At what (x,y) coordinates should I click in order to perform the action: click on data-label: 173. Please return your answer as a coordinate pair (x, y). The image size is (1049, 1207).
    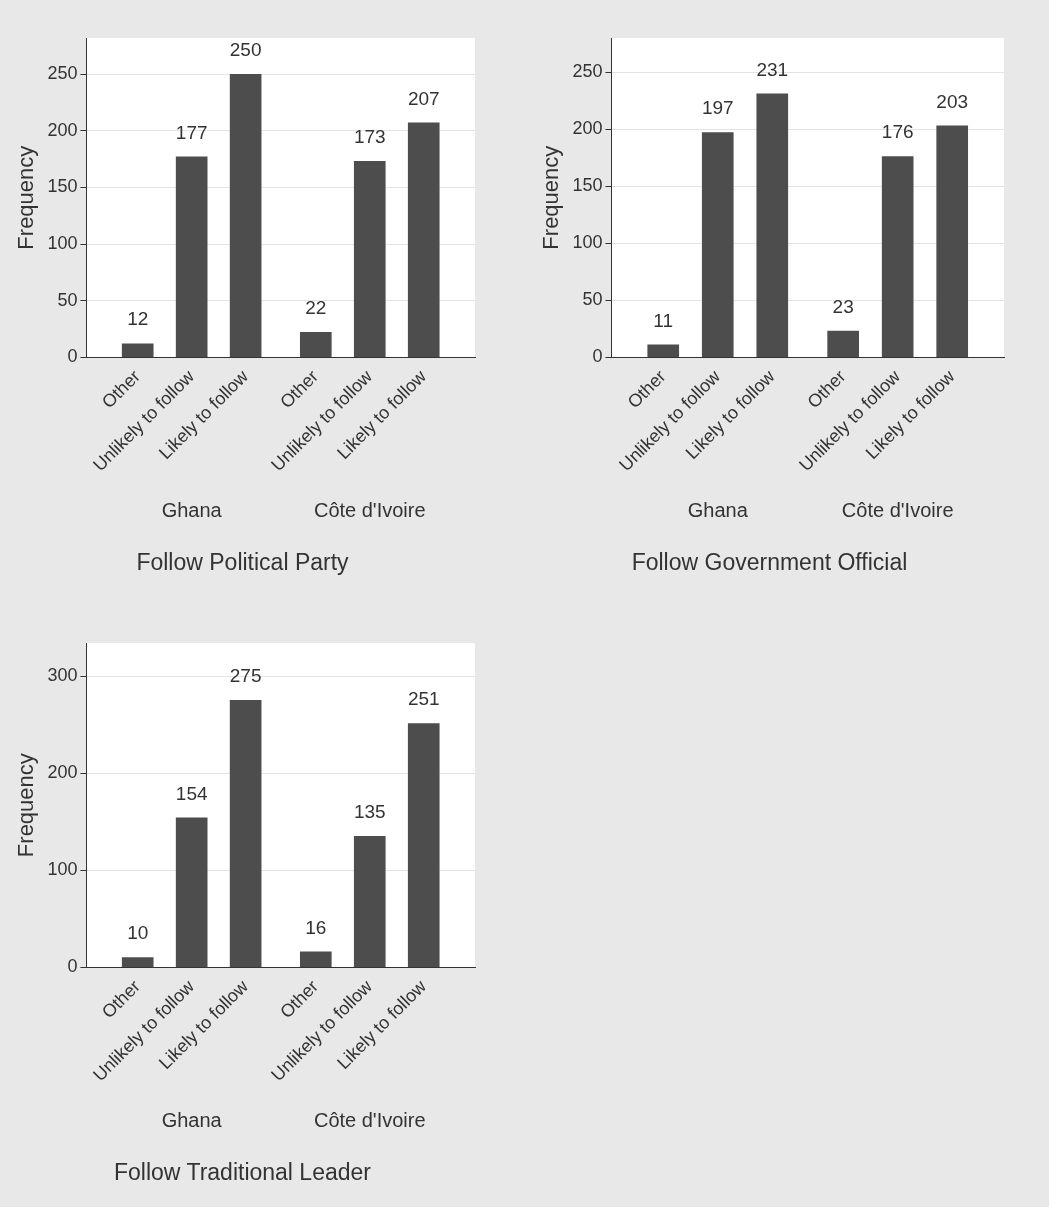
    Looking at the image, I should click on (369, 137).